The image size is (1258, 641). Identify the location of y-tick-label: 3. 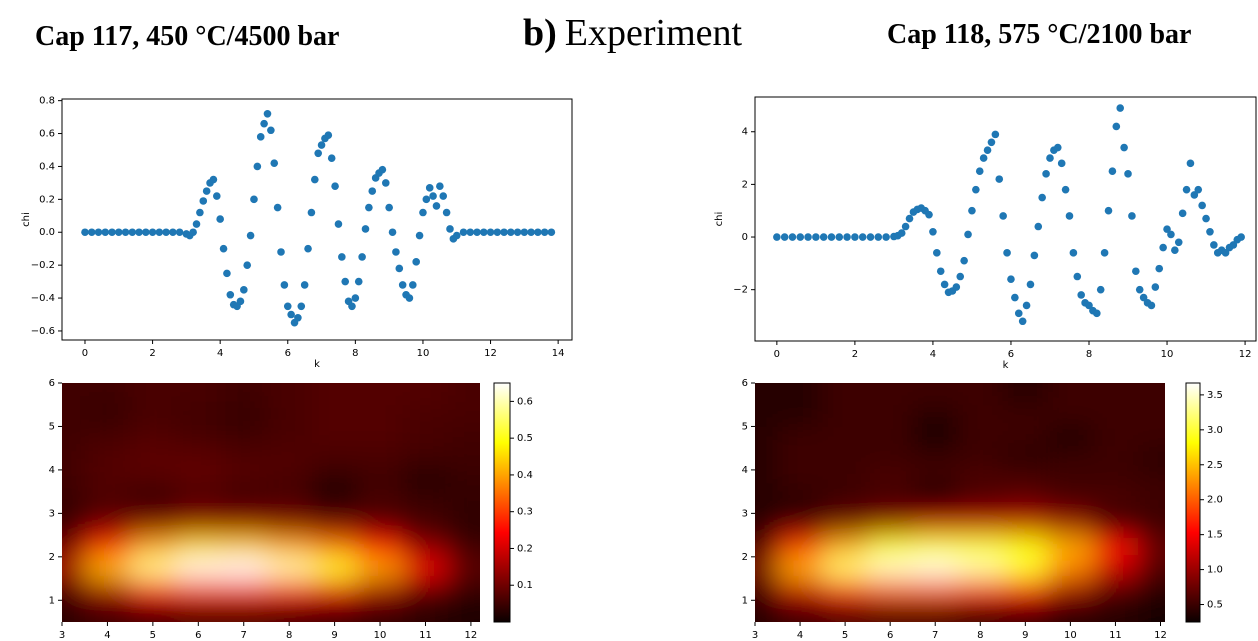
(52, 513).